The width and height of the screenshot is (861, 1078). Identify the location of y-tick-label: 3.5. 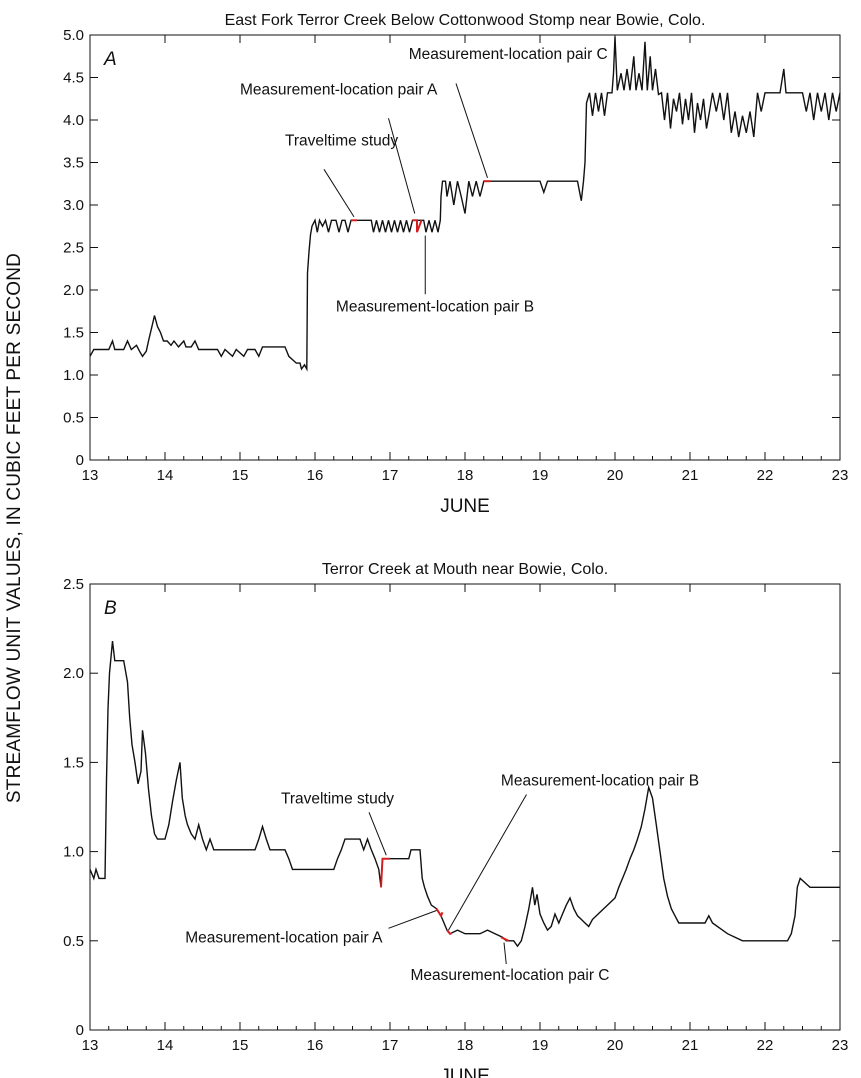
(73, 163).